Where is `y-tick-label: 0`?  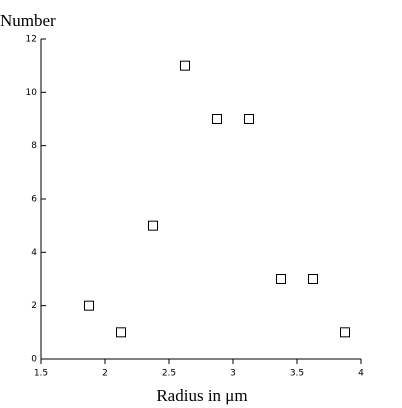 y-tick-label: 0 is located at coordinates (34, 360).